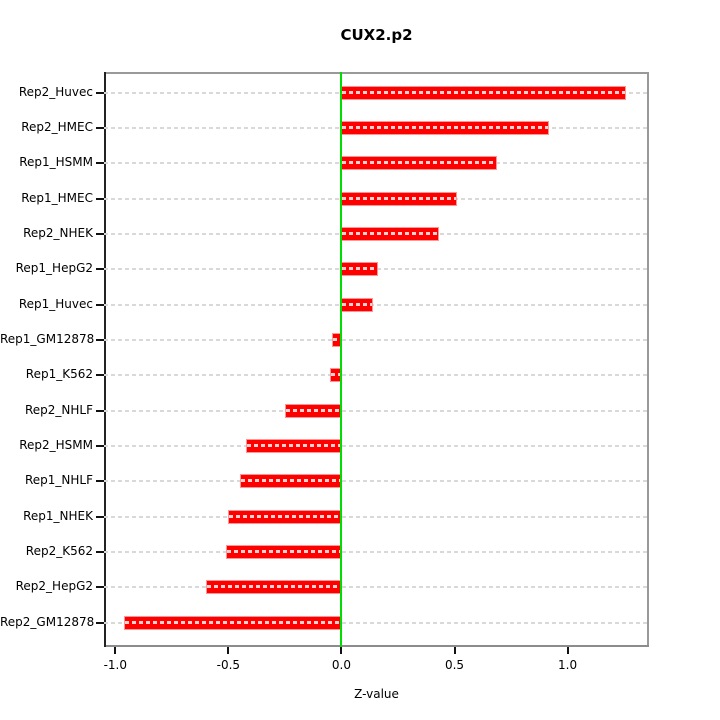 This screenshot has height=720, width=720. What do you see at coordinates (376, 694) in the screenshot?
I see `x-axis-title: Z-value` at bounding box center [376, 694].